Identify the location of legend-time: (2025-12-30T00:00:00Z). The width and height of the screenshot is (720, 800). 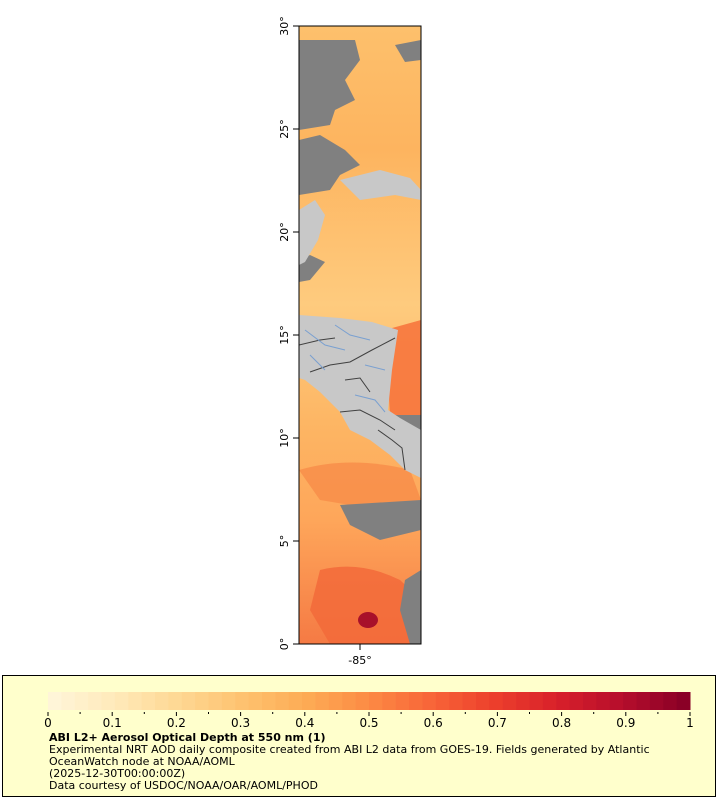
(117, 773).